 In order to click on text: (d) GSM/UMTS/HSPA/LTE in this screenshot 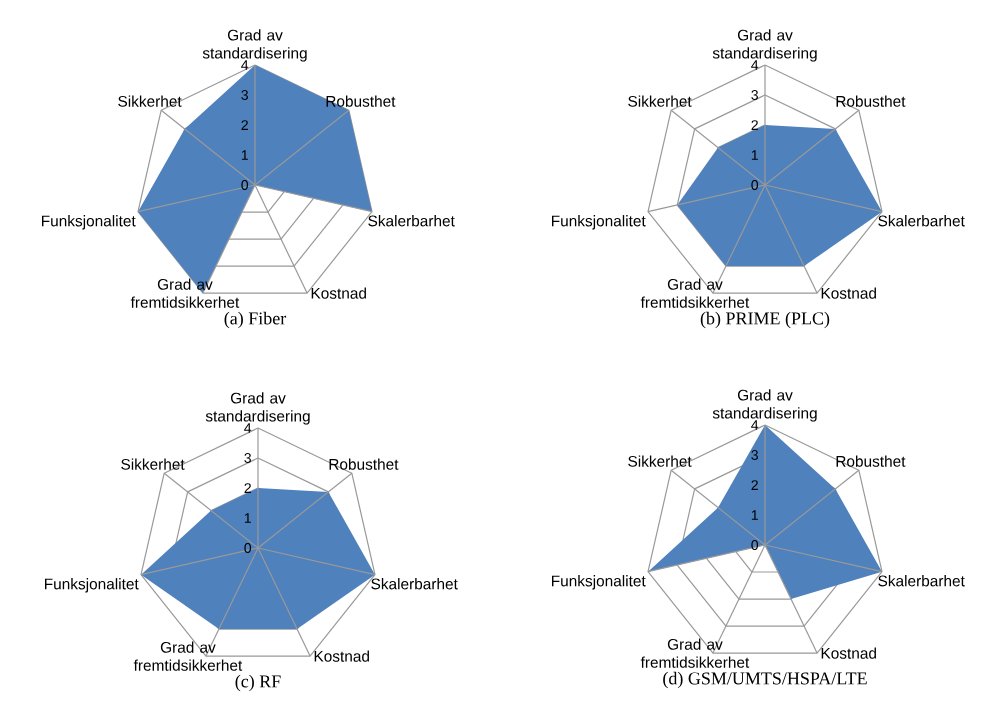, I will do `click(765, 680)`.